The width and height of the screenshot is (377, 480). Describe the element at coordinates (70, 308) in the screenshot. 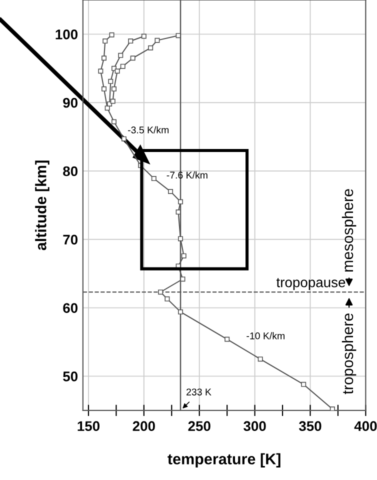

I see `y-tick-label: 60` at that location.